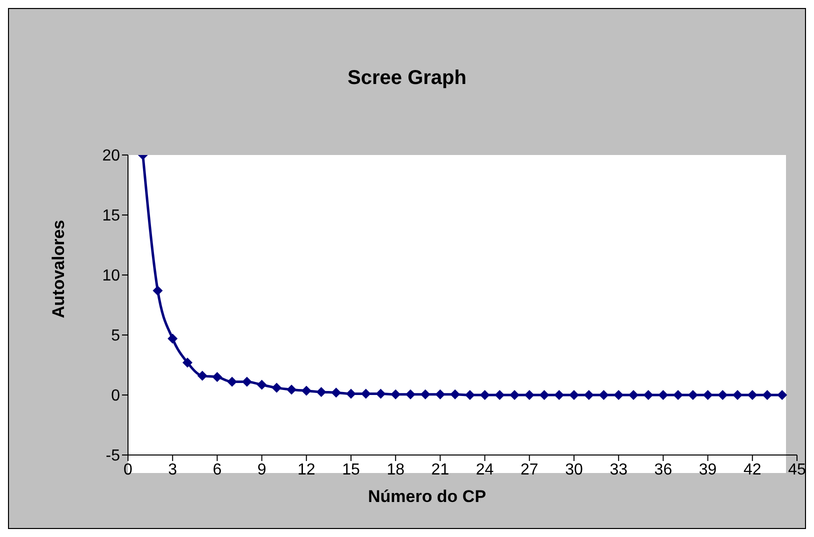  I want to click on x-axis-title: Número do CP, so click(427, 497).